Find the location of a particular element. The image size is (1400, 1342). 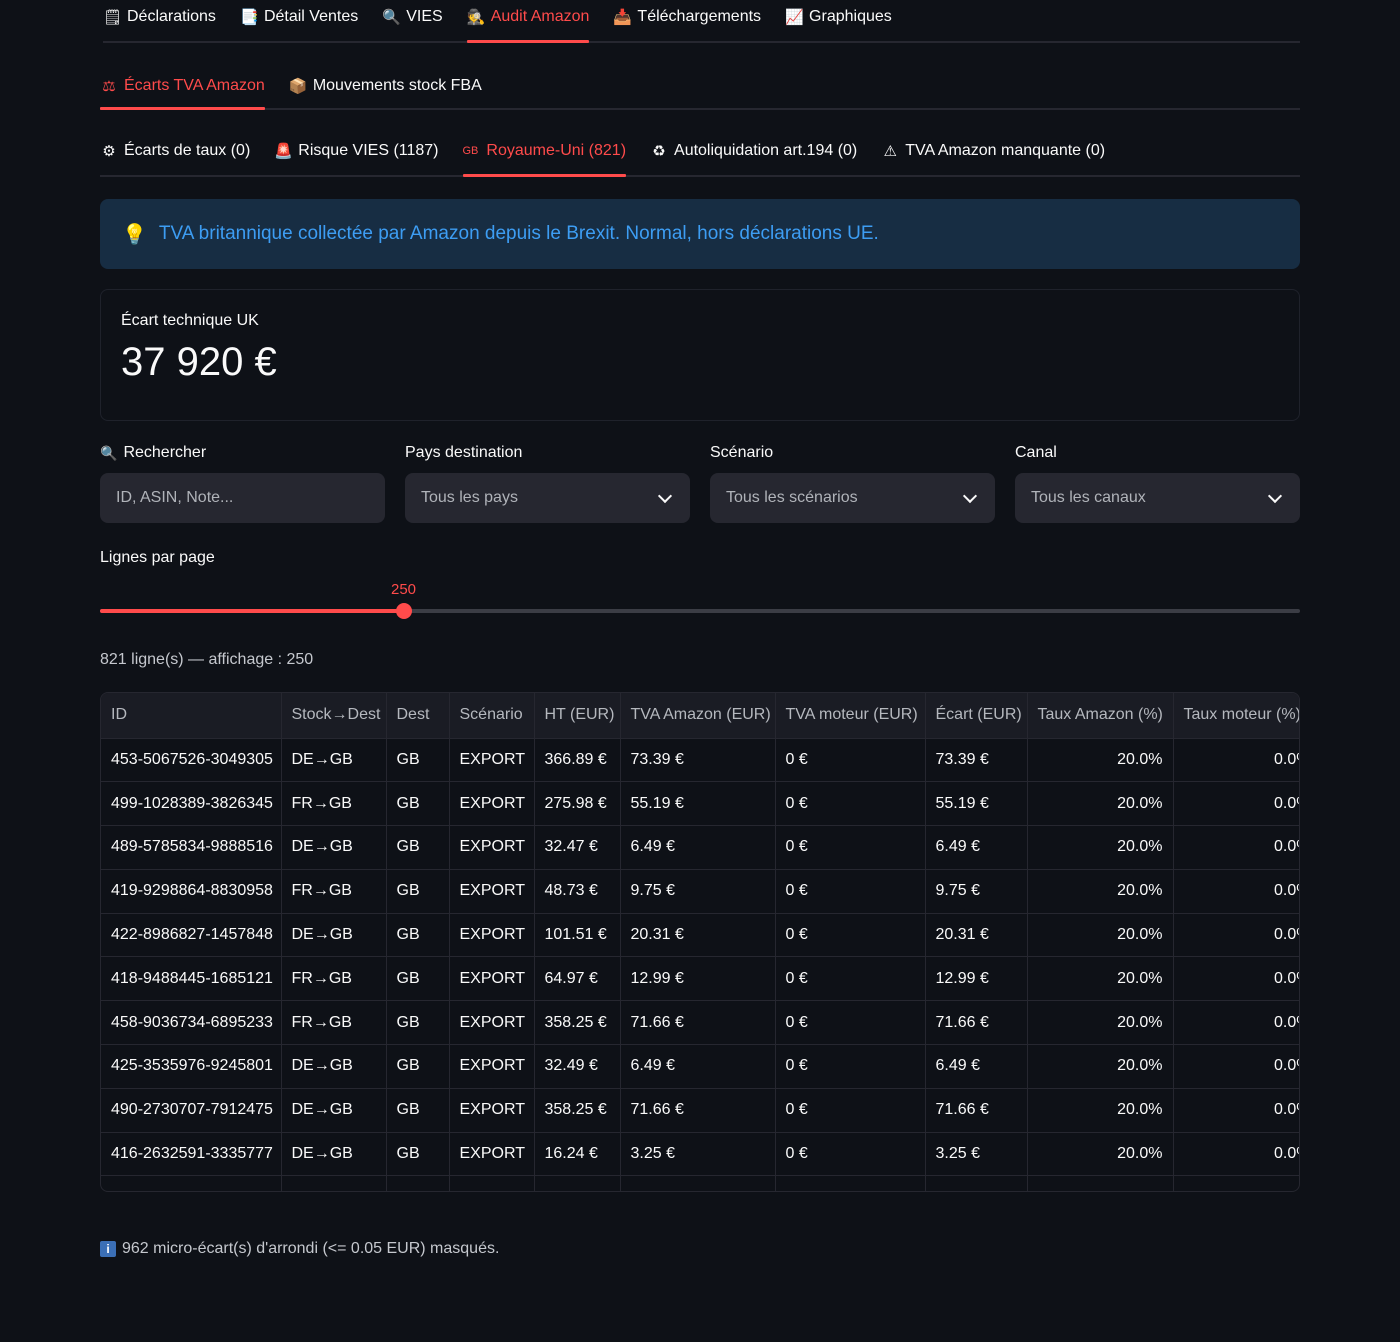

clipboard-icon: 🗒 is located at coordinates (113, 17).